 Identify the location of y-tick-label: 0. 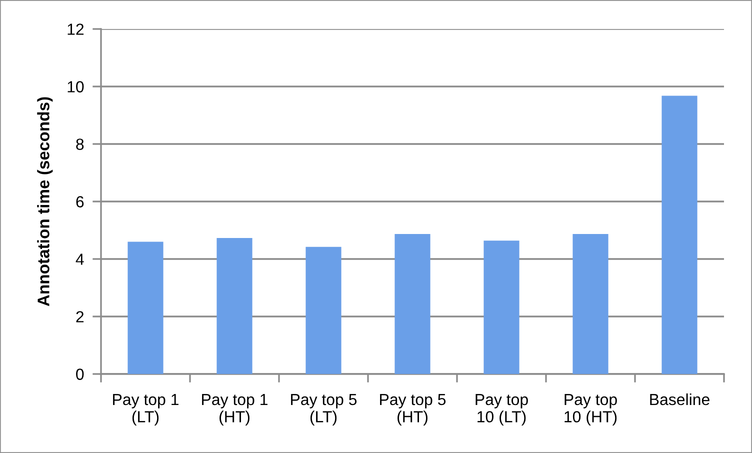
(80, 374).